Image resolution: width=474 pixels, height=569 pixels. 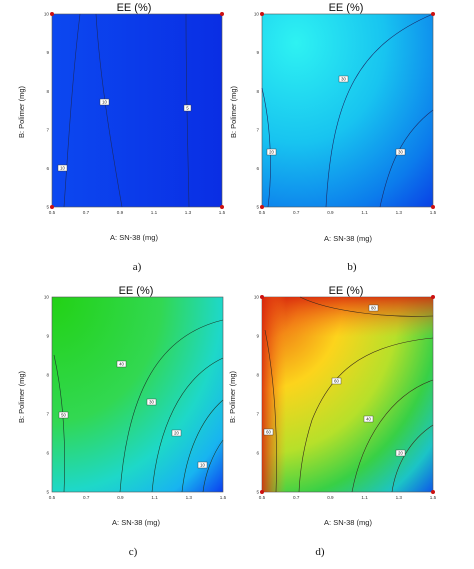 I want to click on panel-a-xlabel: A: SN-38 (mg), so click(x=134, y=237).